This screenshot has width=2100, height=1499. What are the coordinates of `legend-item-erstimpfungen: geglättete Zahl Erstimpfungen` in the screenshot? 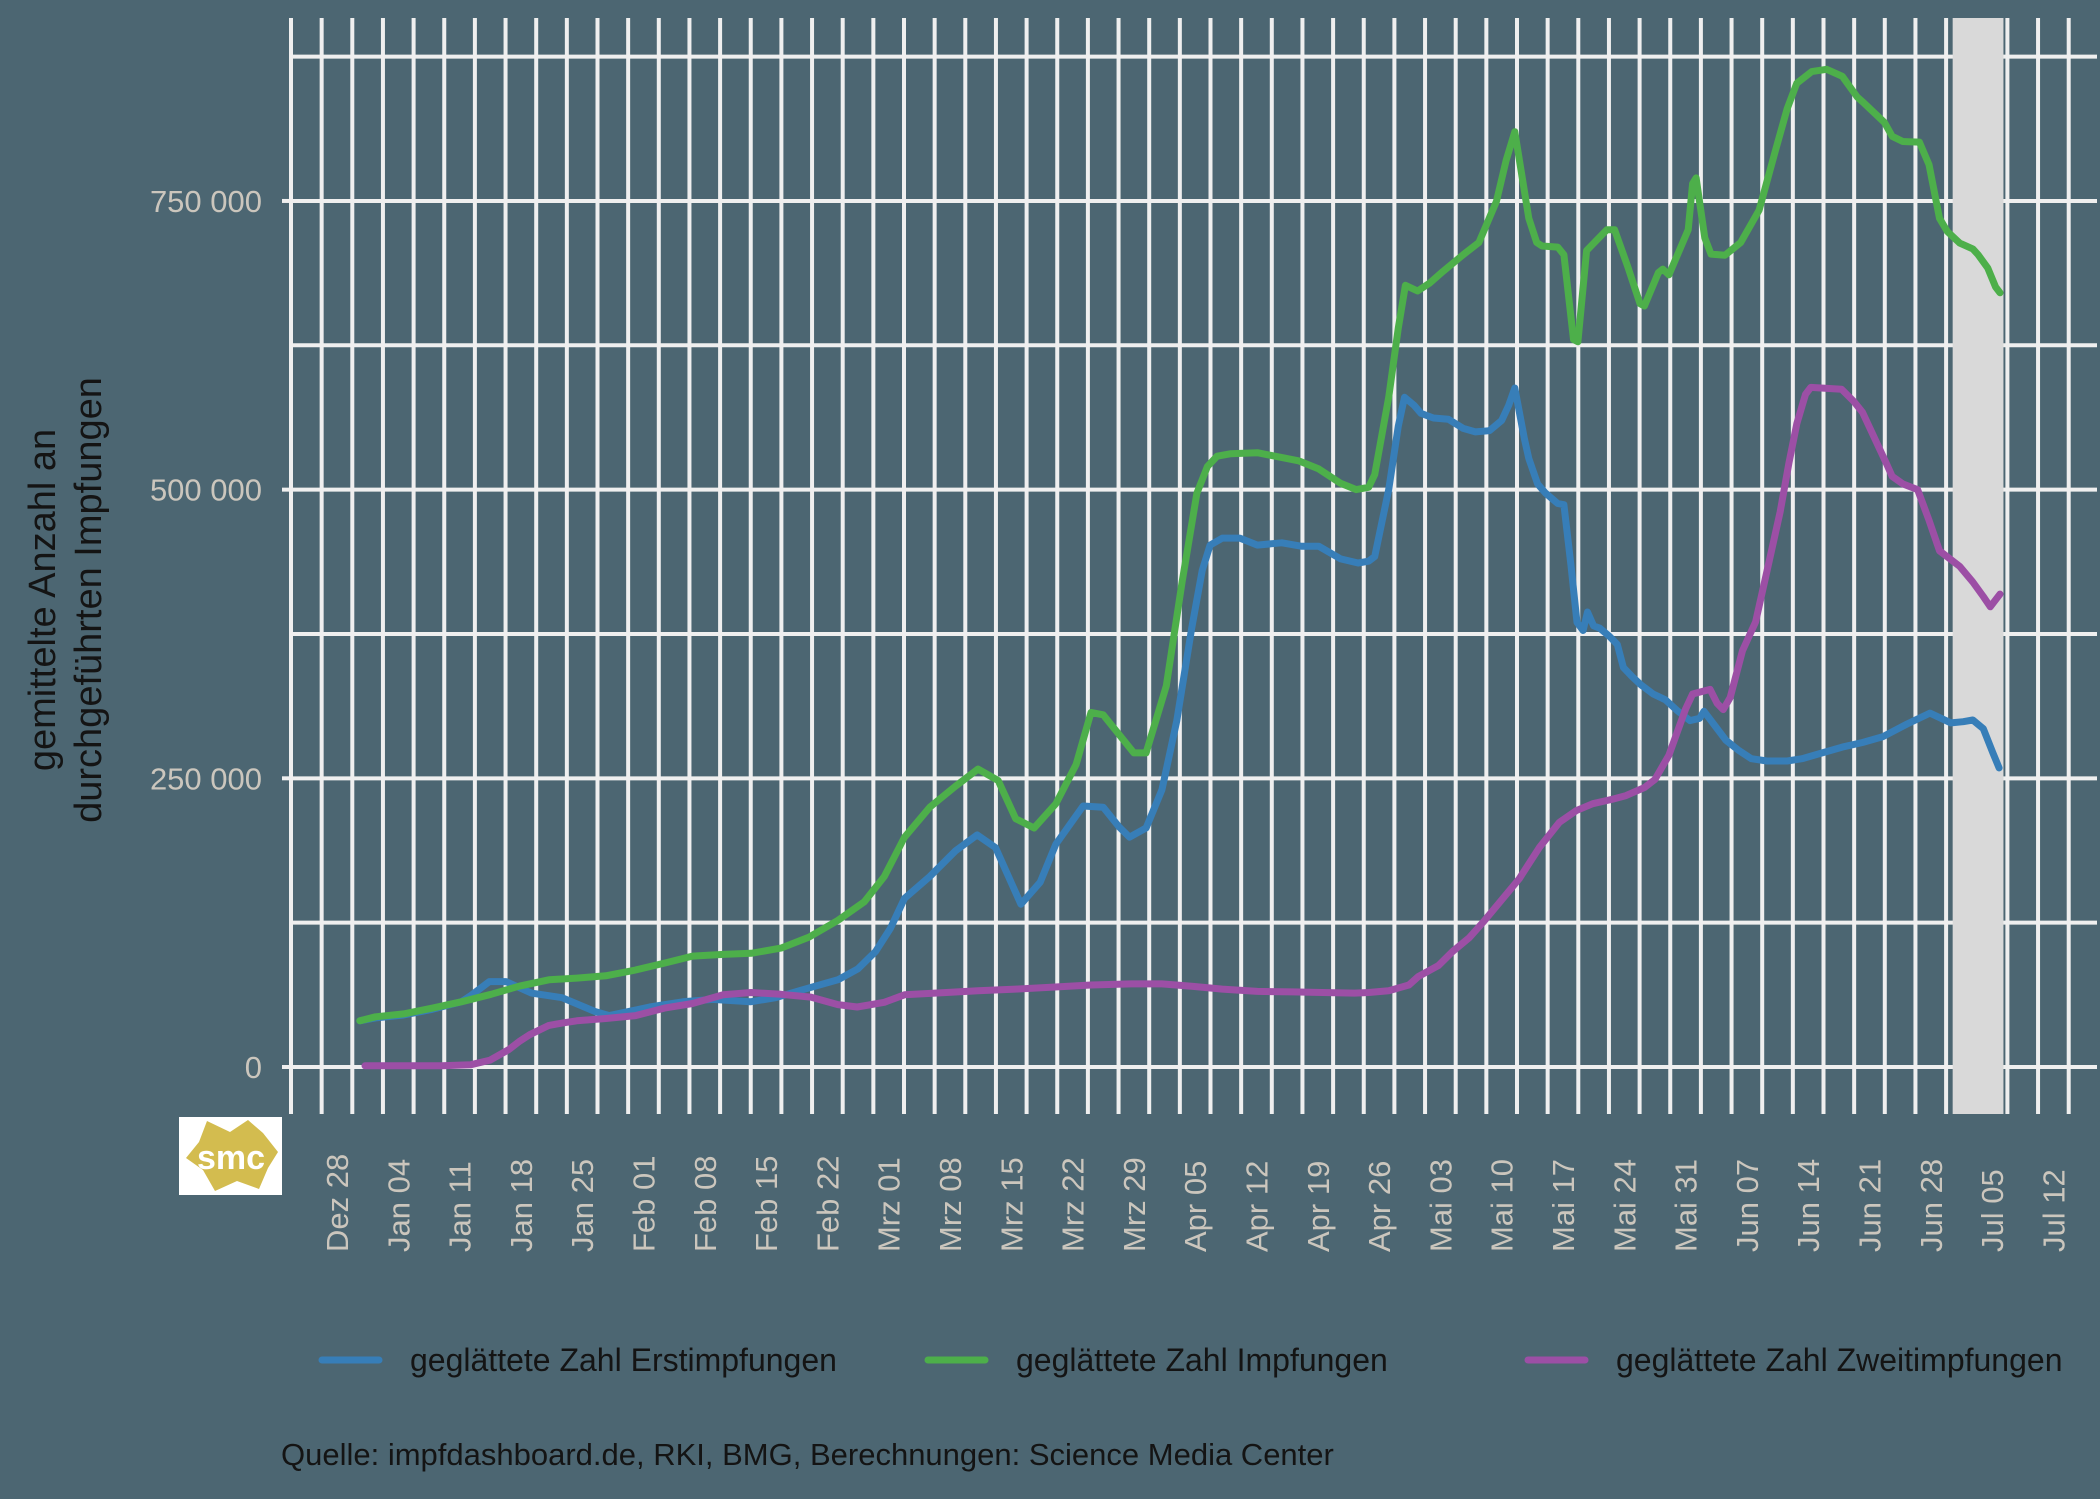 It's located at (577, 1360).